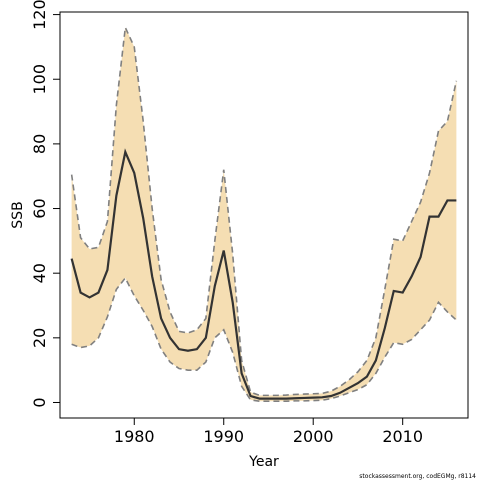 The image size is (480, 480). Describe the element at coordinates (39, 208) in the screenshot. I see `y-tick-label: 60` at that location.